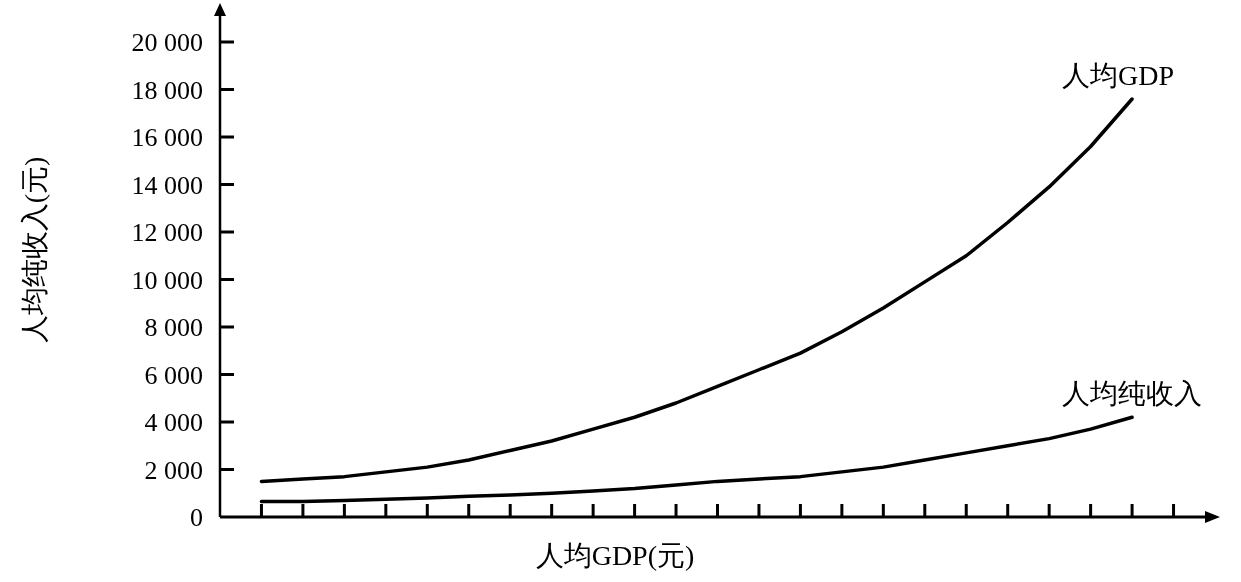 The image size is (1241, 582). I want to click on y-tick-label: 6 000, so click(173, 375).